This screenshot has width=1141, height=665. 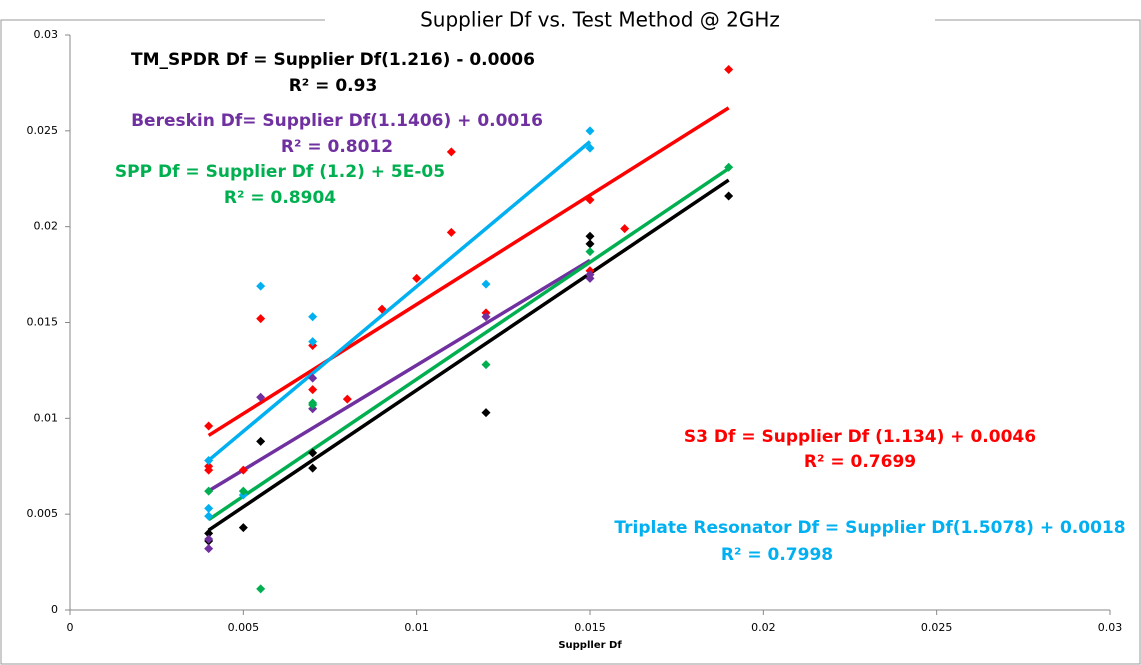 I want to click on title-background, so click(x=630, y=21).